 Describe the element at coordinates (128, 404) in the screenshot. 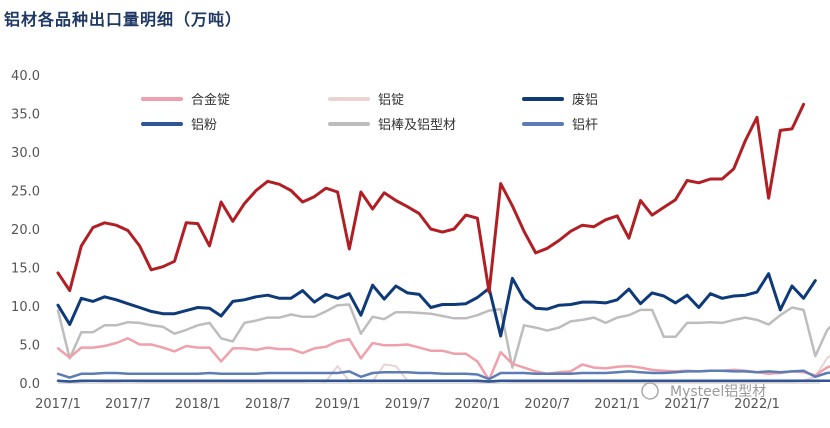

I see `x-tick-label: 2017/7` at that location.